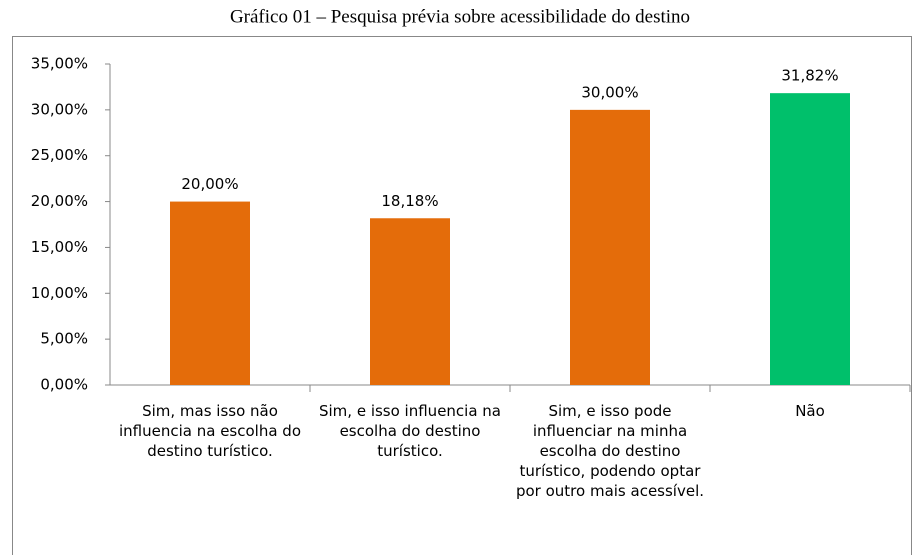  Describe the element at coordinates (59, 293) in the screenshot. I see `y-tick-label: 10,00%` at that location.